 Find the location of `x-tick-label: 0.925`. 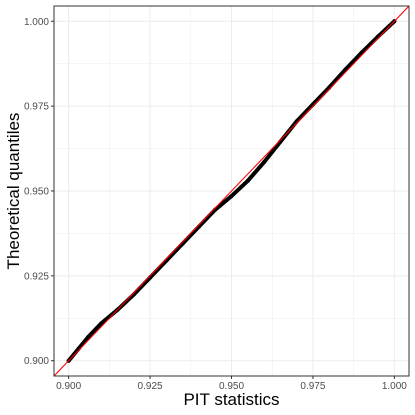

x-tick-label: 0.925 is located at coordinates (150, 386).